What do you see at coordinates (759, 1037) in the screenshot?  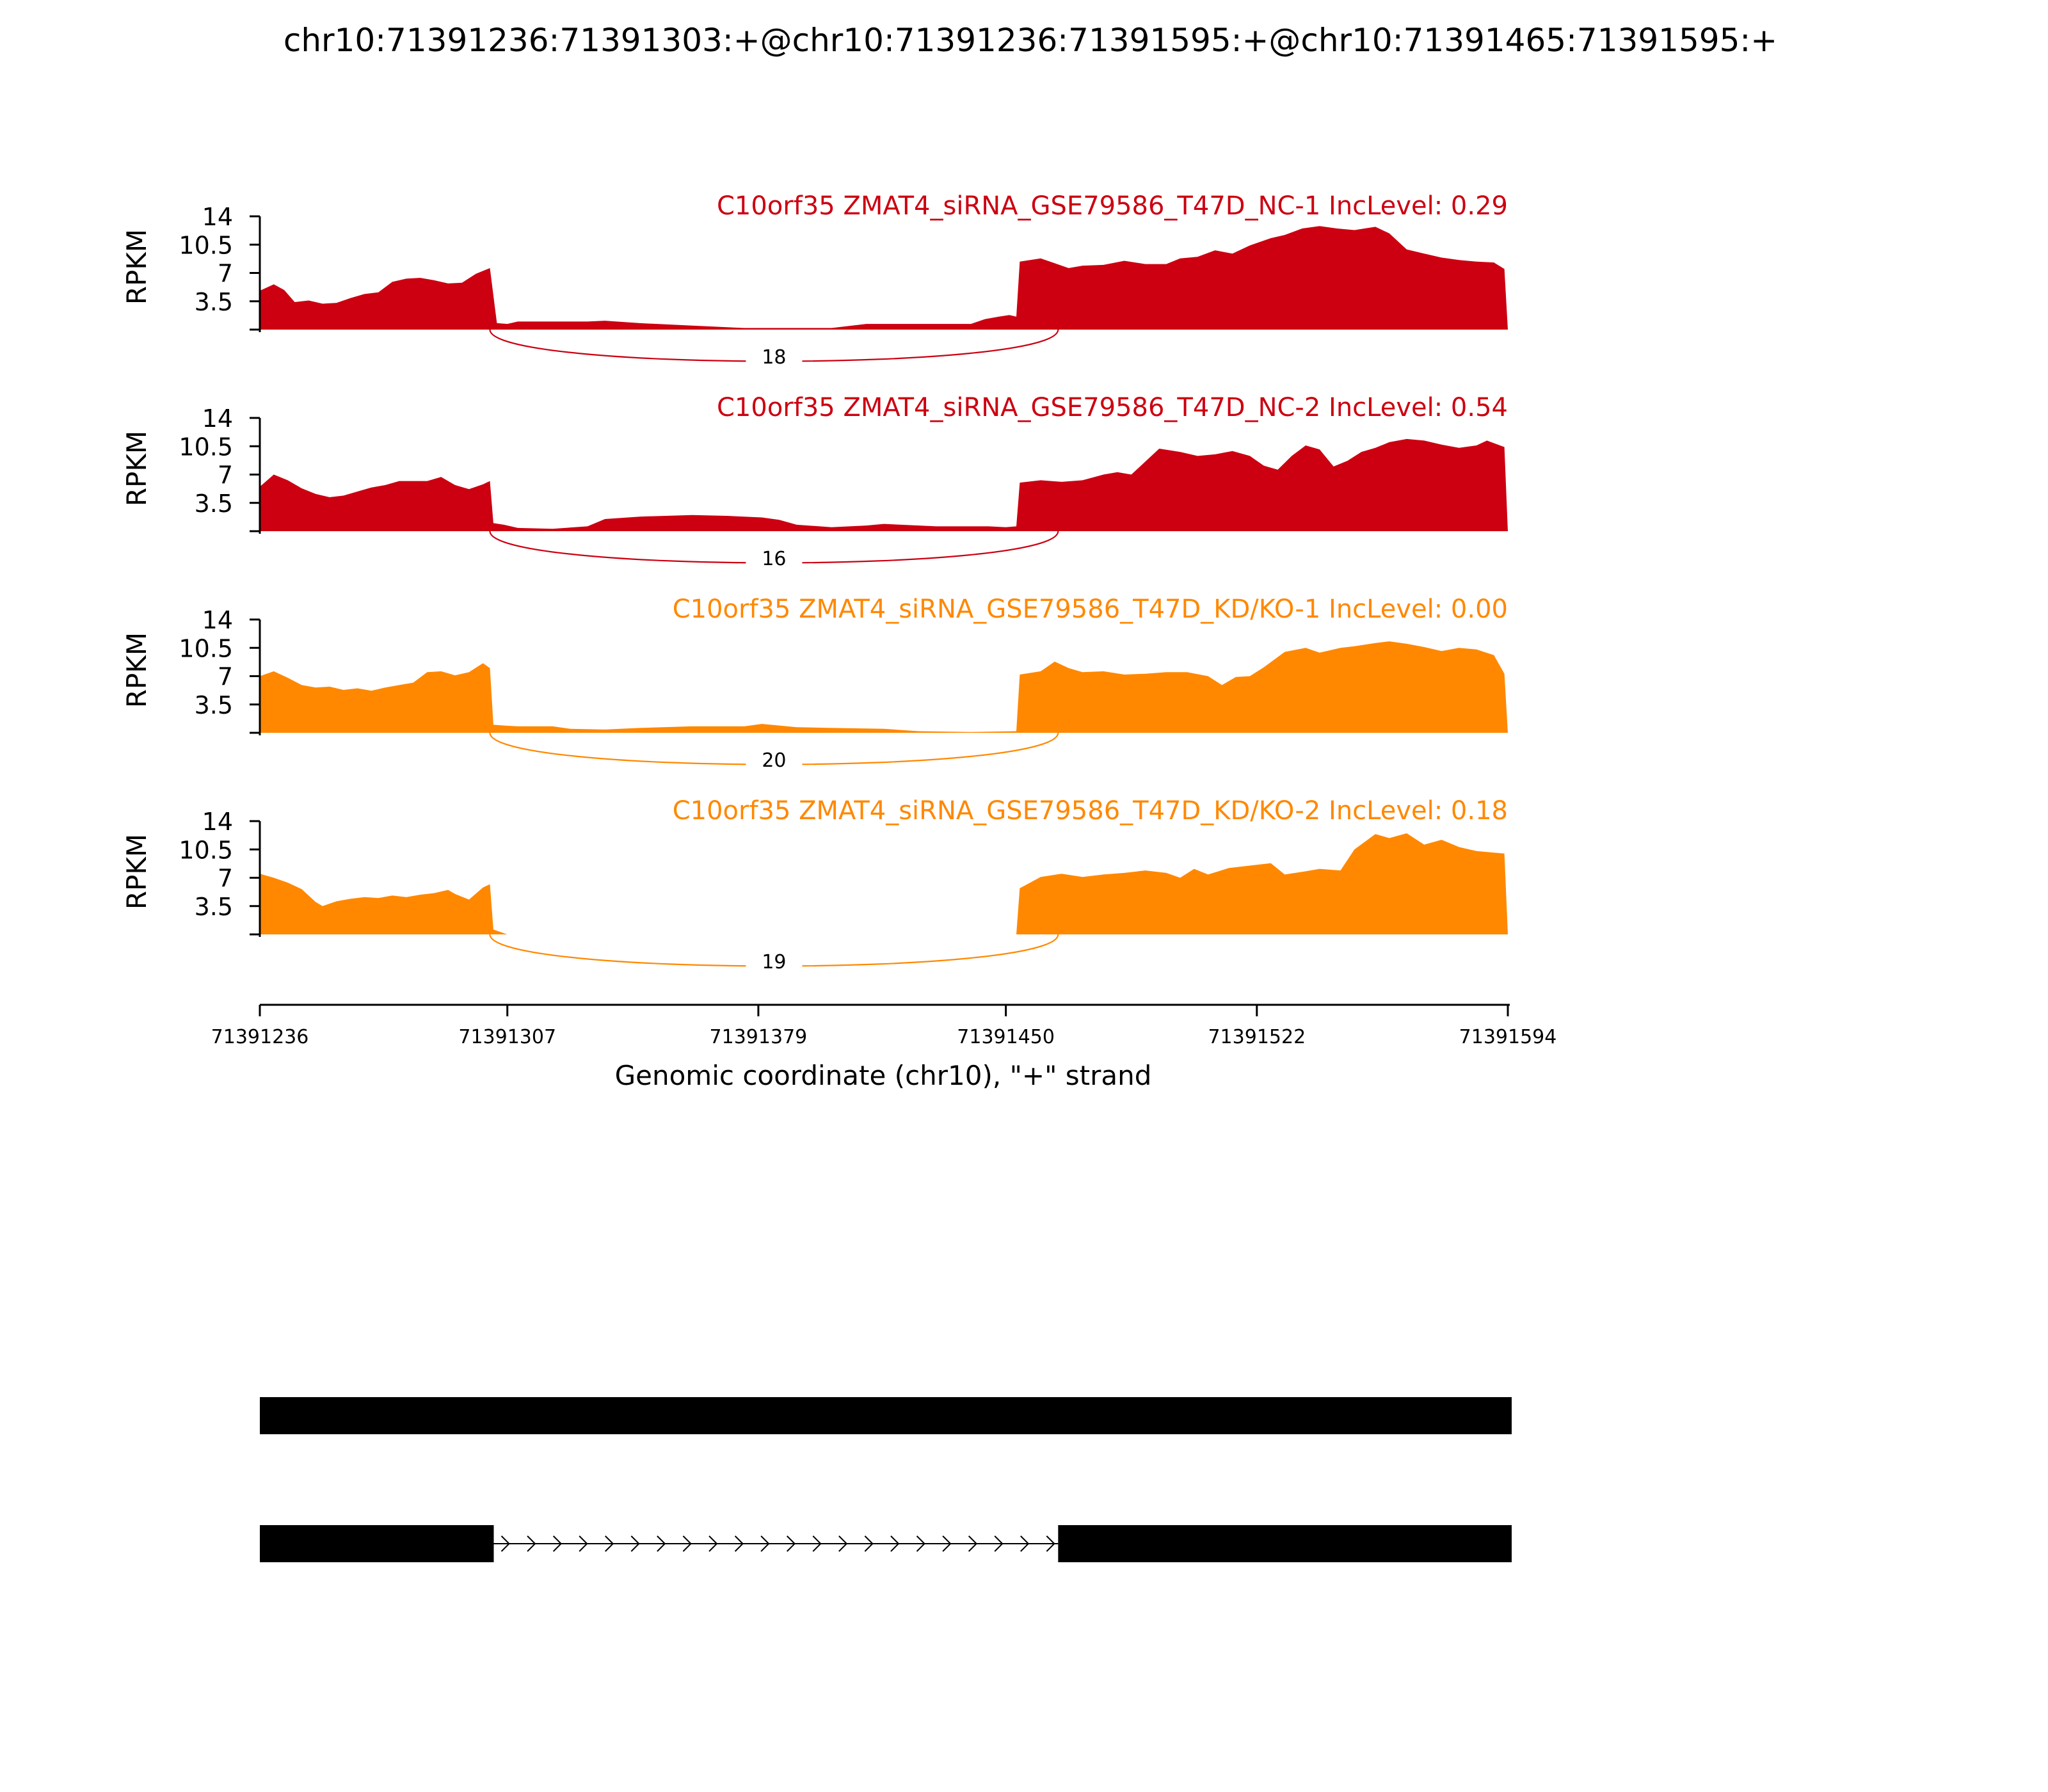 I see `x-tick-label: 71391379` at bounding box center [759, 1037].